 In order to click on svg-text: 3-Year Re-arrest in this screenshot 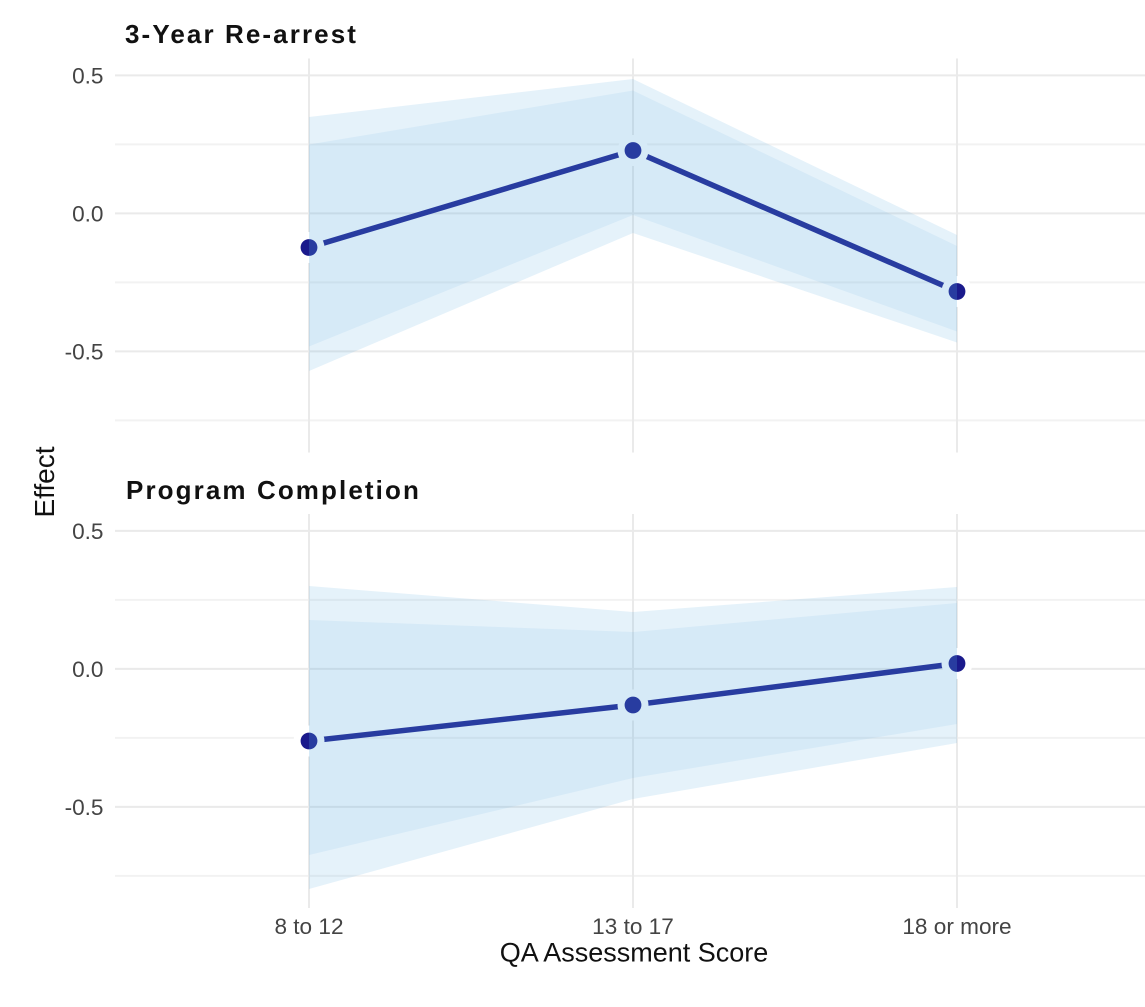, I will do `click(241, 34)`.